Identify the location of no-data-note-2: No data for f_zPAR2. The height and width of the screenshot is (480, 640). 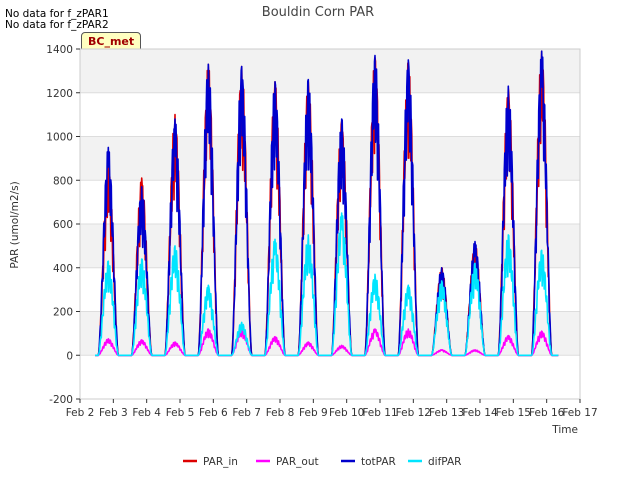
(57, 25).